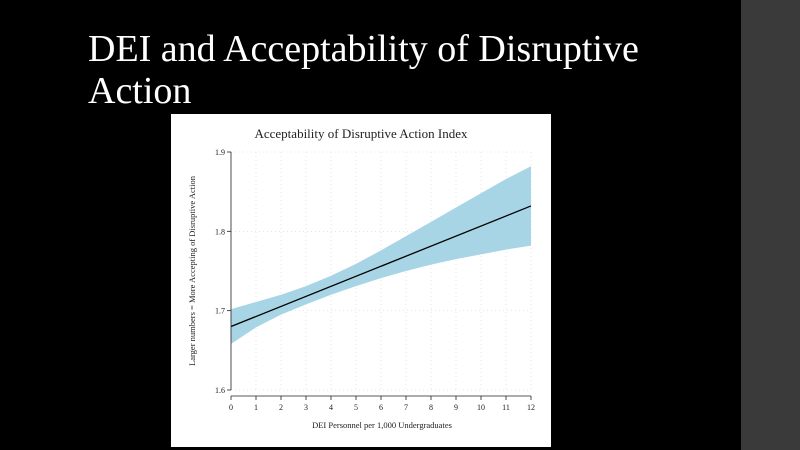  What do you see at coordinates (431, 407) in the screenshot?
I see `x-tick-label: 8` at bounding box center [431, 407].